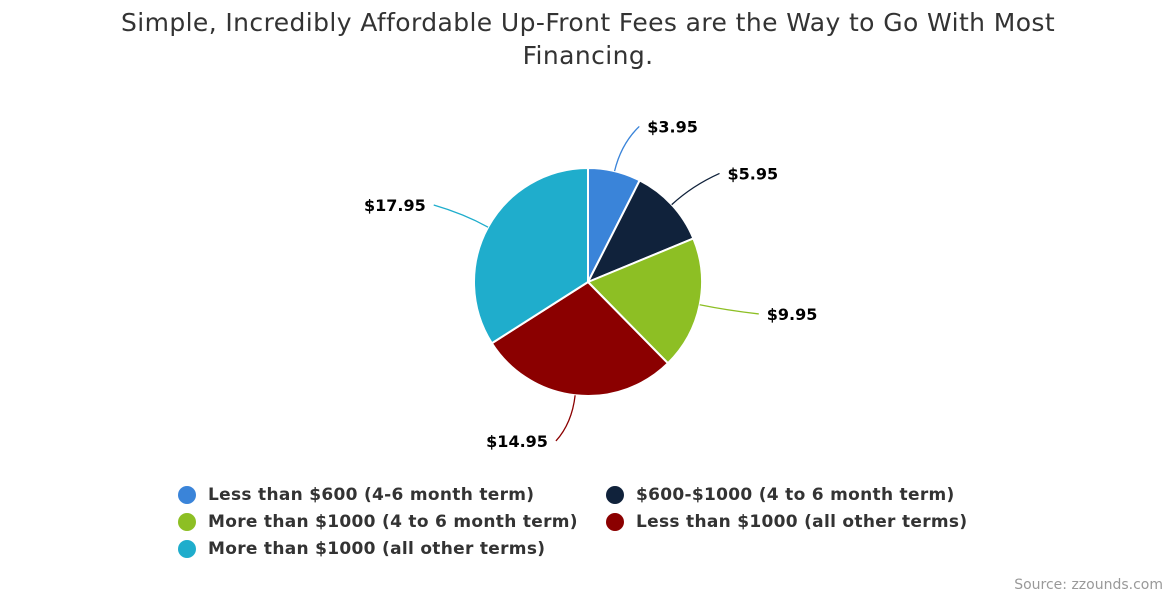 The width and height of the screenshot is (1175, 601). Describe the element at coordinates (1088, 585) in the screenshot. I see `source-note: Source: zzounds.com` at that location.